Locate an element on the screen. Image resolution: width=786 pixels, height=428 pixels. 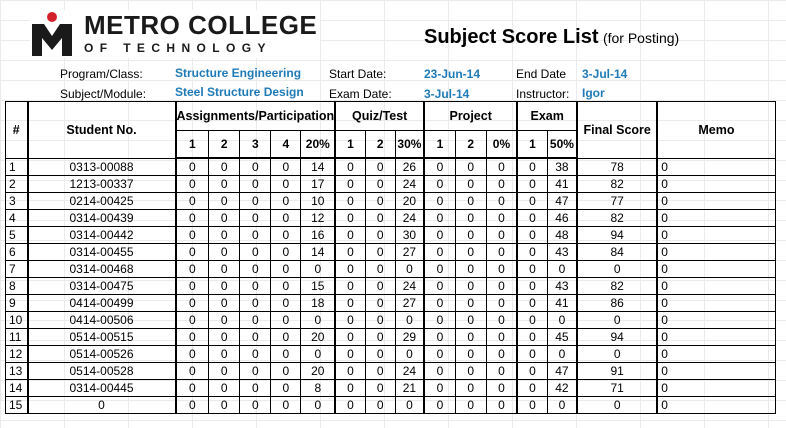
start-date-value: 23-Jun-14 is located at coordinates (452, 74).